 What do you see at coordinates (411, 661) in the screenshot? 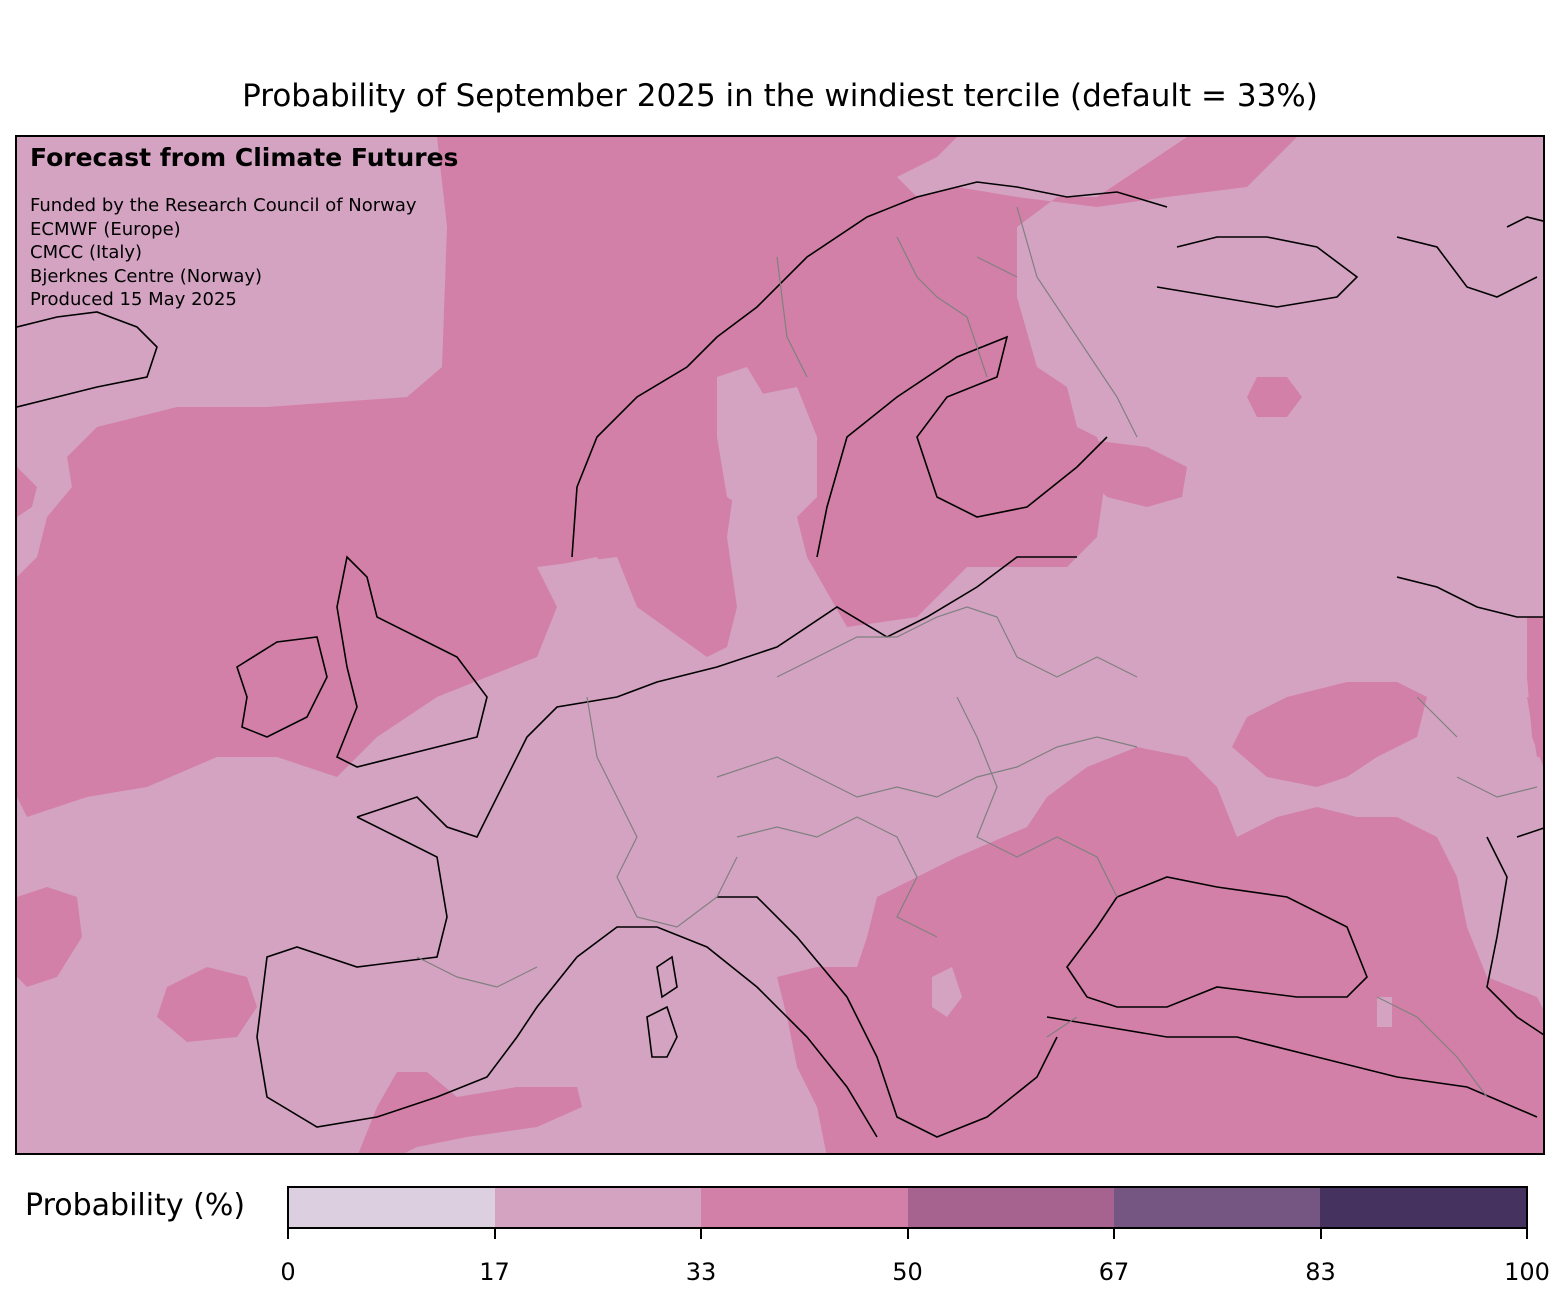
I see `britain-coast` at bounding box center [411, 661].